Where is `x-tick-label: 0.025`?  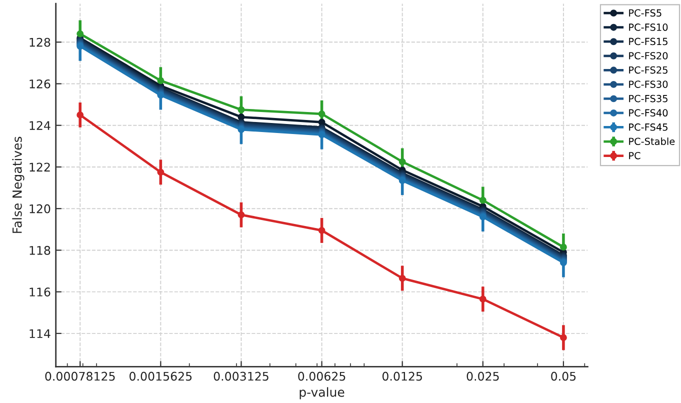
x-tick-label: 0.025 is located at coordinates (482, 376).